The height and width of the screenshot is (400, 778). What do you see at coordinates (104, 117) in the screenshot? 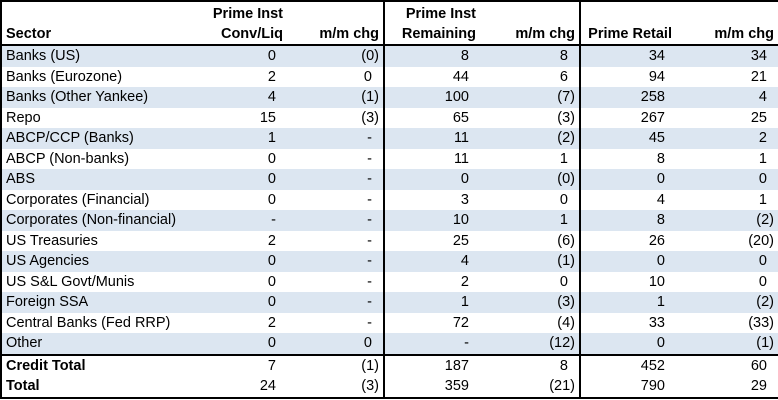
I see `sector-cell: Repo` at bounding box center [104, 117].